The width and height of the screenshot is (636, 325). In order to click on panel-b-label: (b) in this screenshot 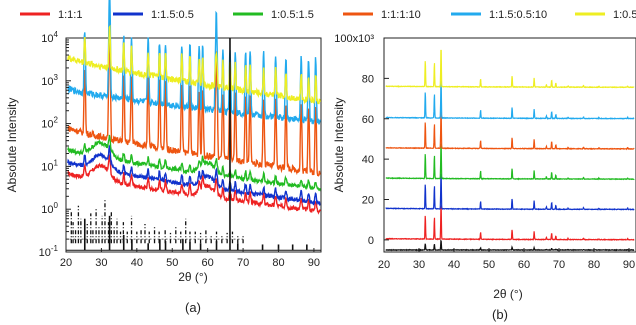, I will do `click(500, 314)`.